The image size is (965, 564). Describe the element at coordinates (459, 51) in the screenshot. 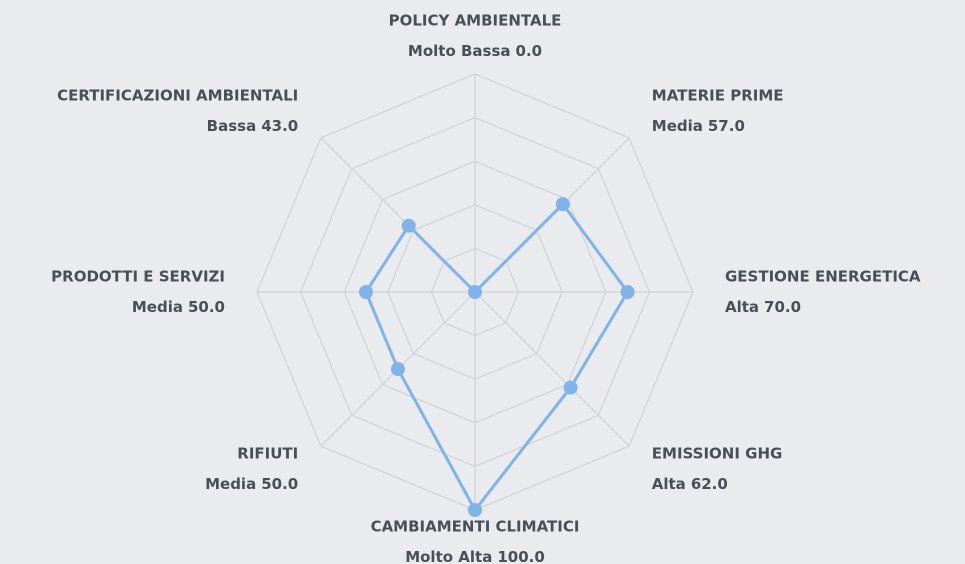

I see `level-label: Molto Bassa` at that location.